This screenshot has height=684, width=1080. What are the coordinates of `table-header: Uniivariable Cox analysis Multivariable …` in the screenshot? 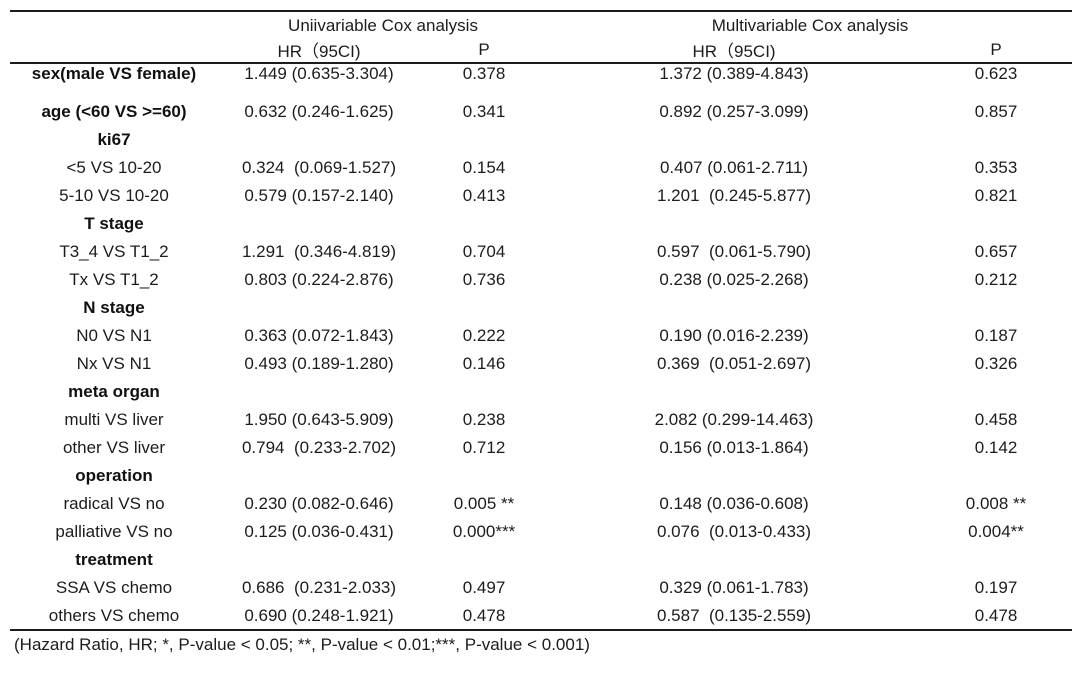 It's located at (541, 37).